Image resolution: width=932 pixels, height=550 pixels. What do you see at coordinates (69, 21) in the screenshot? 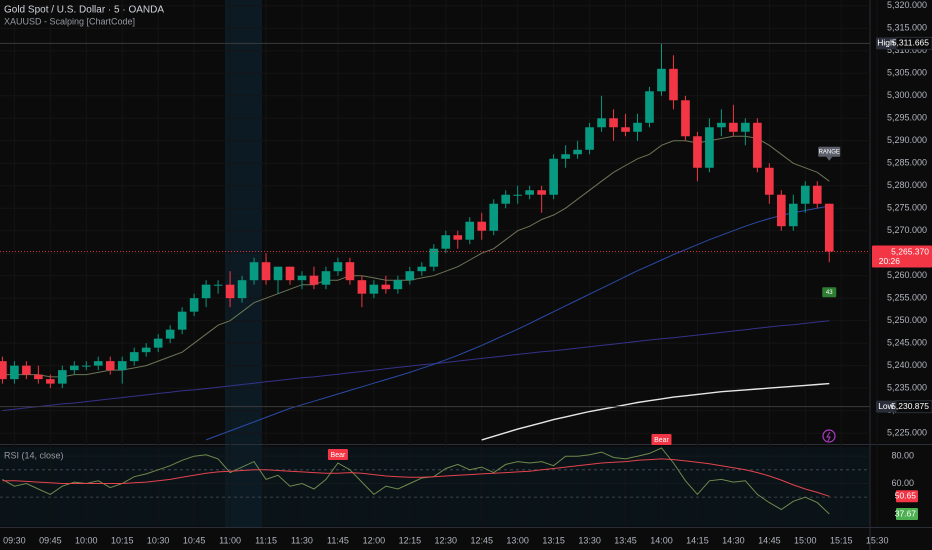
I see `indicator-title: XAUUSD - Scalping [ChartCode]` at bounding box center [69, 21].